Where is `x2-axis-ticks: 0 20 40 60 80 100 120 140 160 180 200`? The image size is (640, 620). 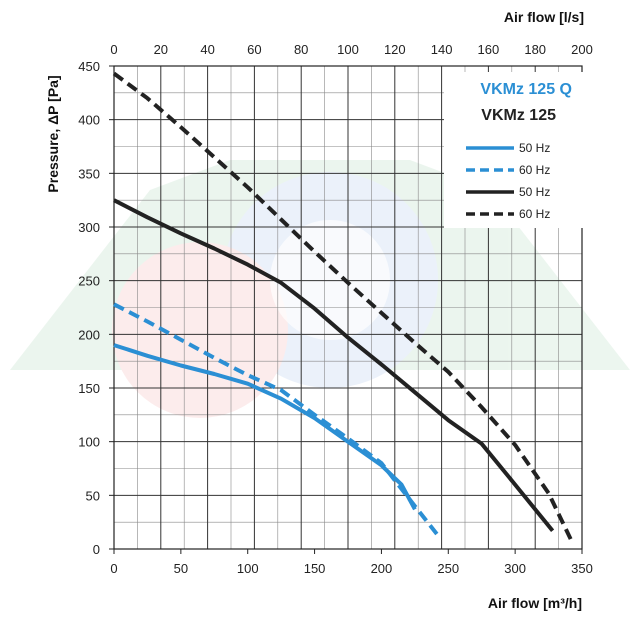 x2-axis-ticks: 0 20 40 60 80 100 120 140 160 180 200 is located at coordinates (351, 49).